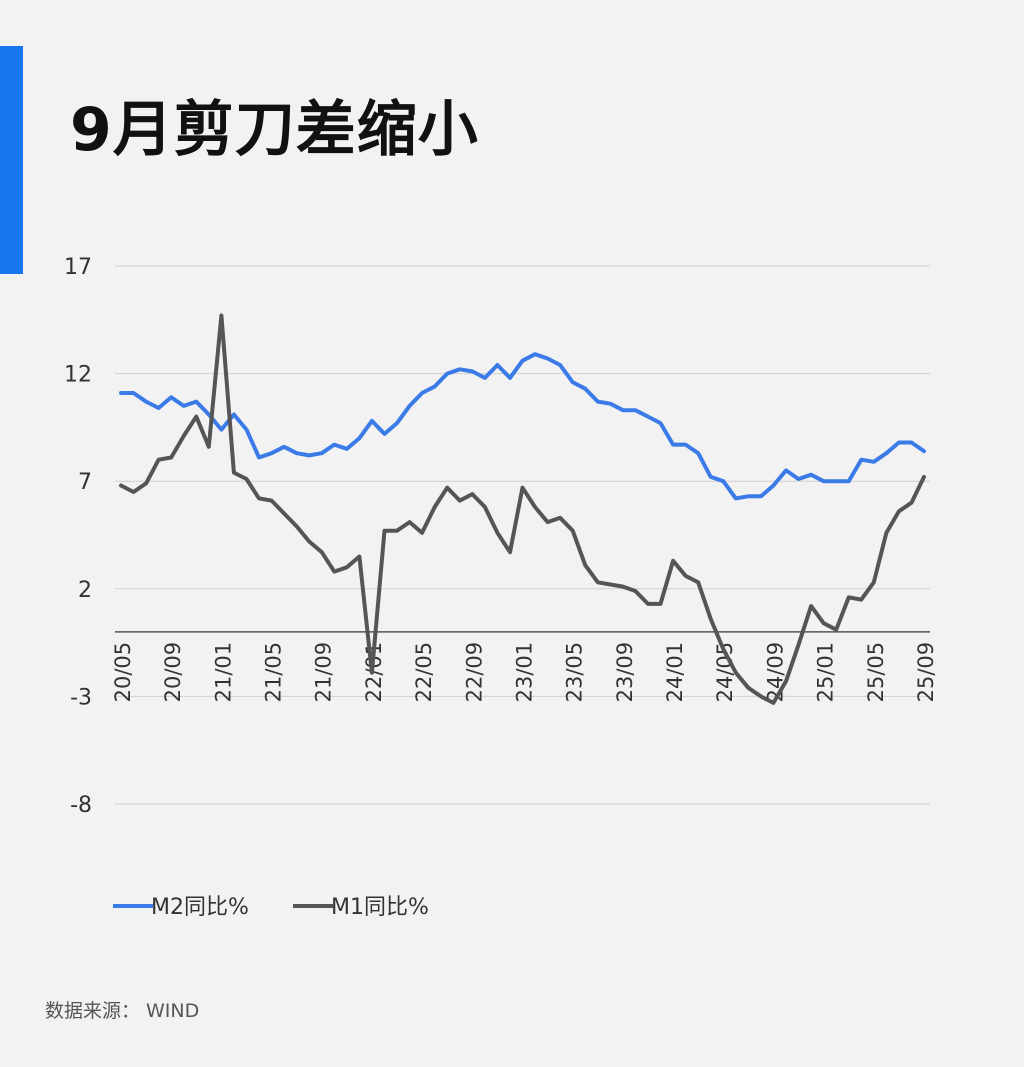 The height and width of the screenshot is (1067, 1024). What do you see at coordinates (274, 672) in the screenshot?
I see `x-tick-label: 21/05` at bounding box center [274, 672].